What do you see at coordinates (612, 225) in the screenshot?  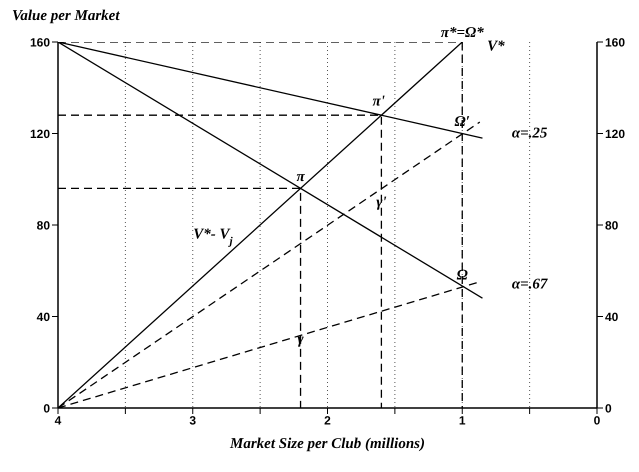 I see `y2-tick-label: 80` at bounding box center [612, 225].